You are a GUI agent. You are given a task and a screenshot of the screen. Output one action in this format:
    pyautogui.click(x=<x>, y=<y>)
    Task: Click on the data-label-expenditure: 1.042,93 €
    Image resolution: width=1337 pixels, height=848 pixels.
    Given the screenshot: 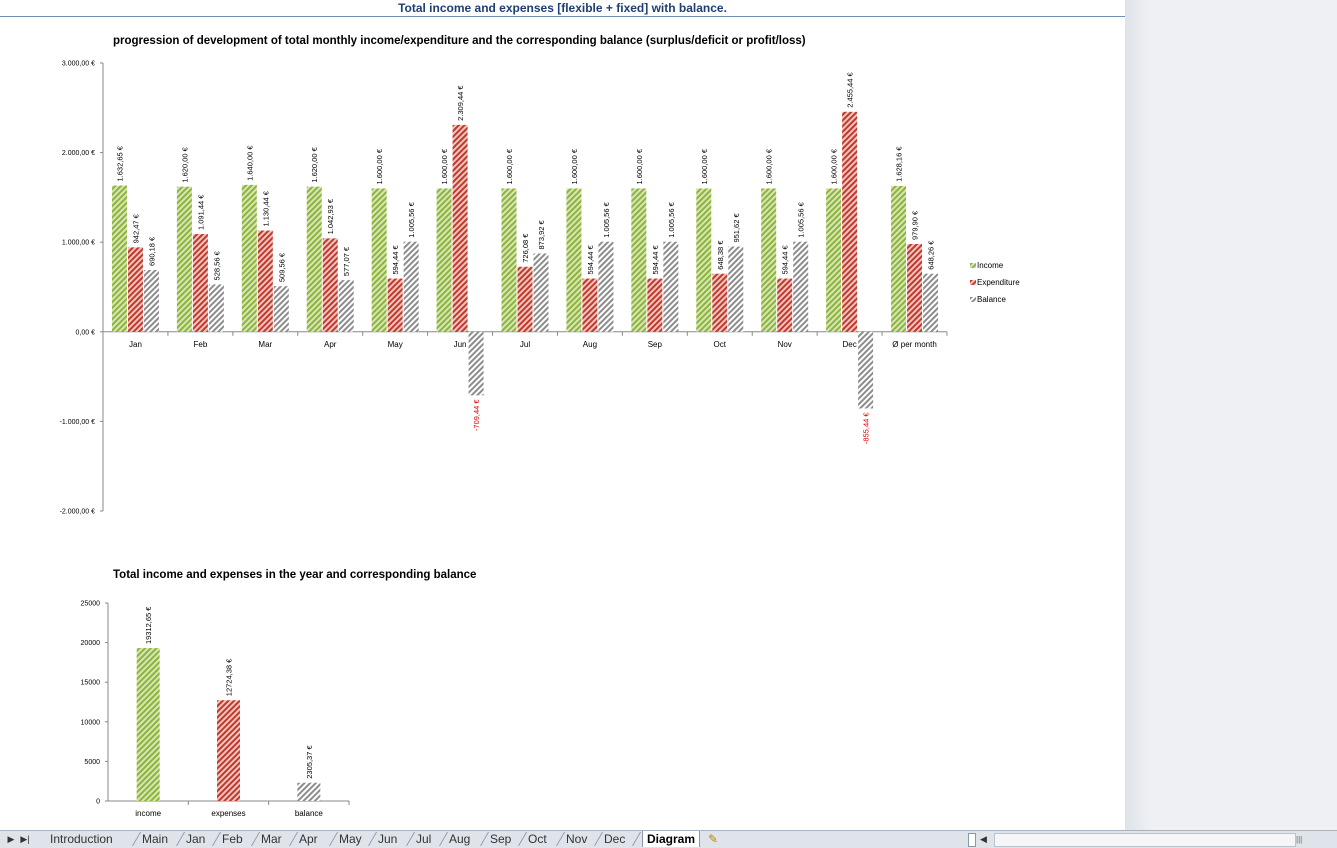 What is the action you would take?
    pyautogui.click(x=330, y=216)
    